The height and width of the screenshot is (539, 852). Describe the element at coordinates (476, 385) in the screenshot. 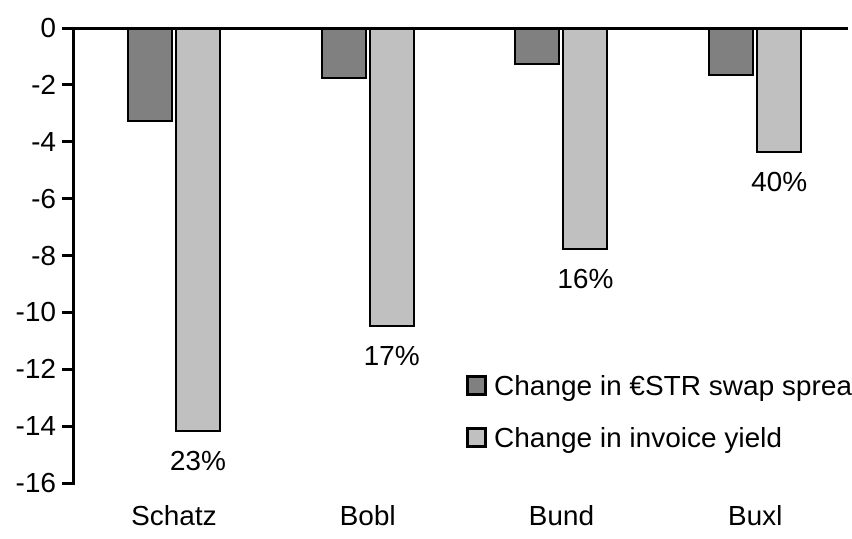

I see `legend-swatch-dark-icon` at that location.